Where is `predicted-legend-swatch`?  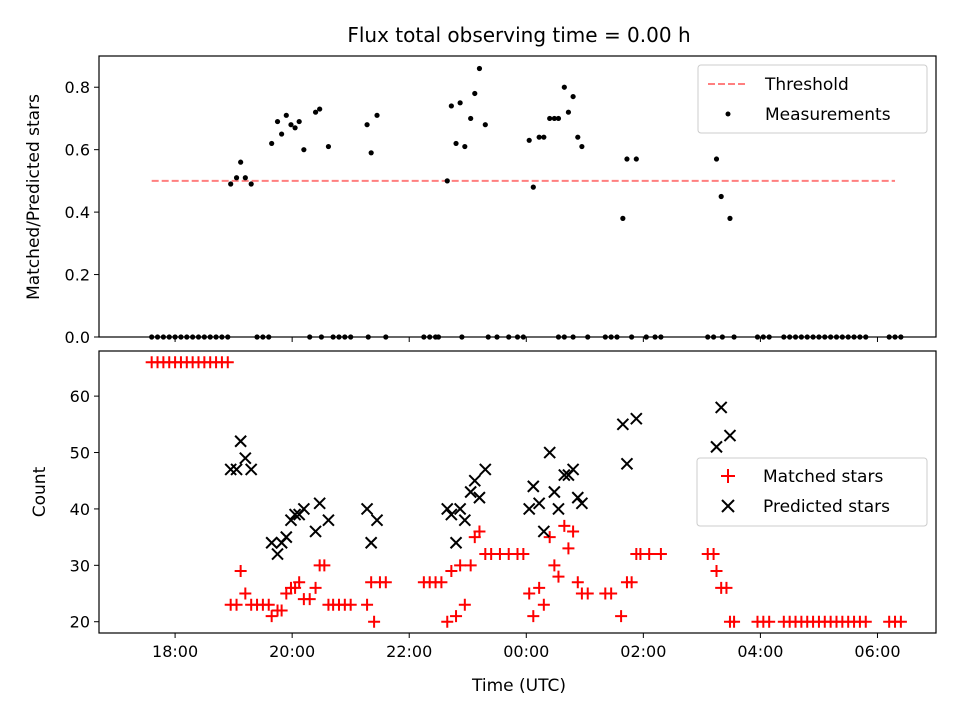 predicted-legend-swatch is located at coordinates (728, 506).